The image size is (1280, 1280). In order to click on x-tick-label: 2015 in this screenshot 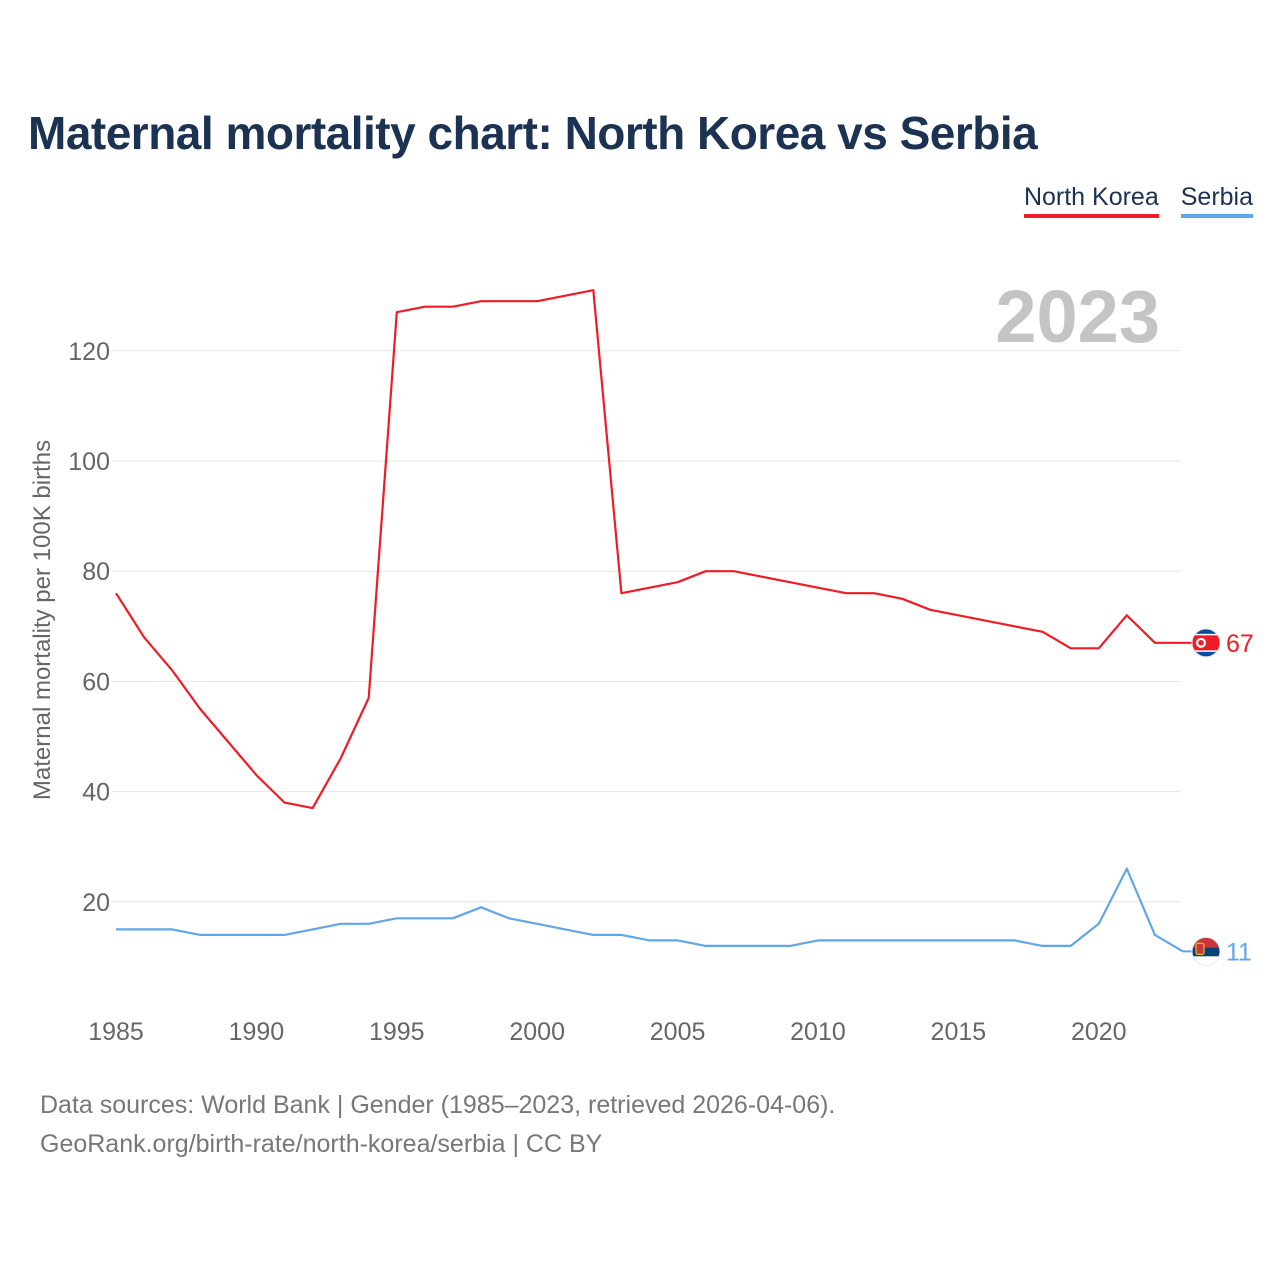, I will do `click(959, 1032)`.